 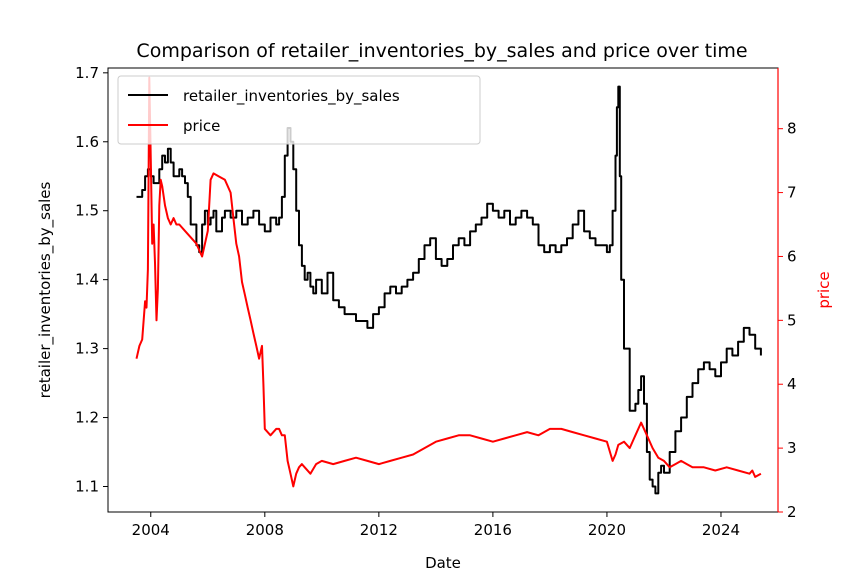 What do you see at coordinates (443, 563) in the screenshot?
I see `x-axis-title: Date` at bounding box center [443, 563].